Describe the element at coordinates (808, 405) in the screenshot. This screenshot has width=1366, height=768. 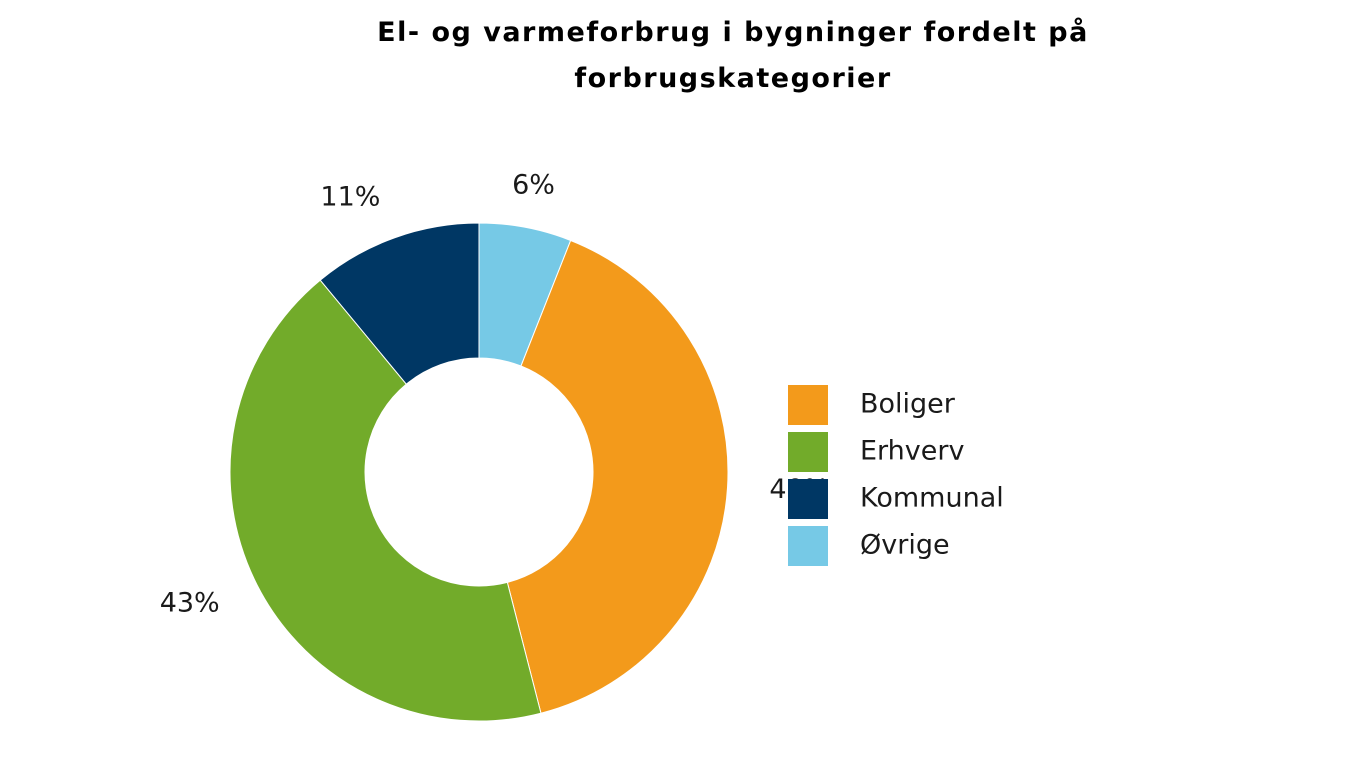
I see `legend-swatch-boliger` at that location.